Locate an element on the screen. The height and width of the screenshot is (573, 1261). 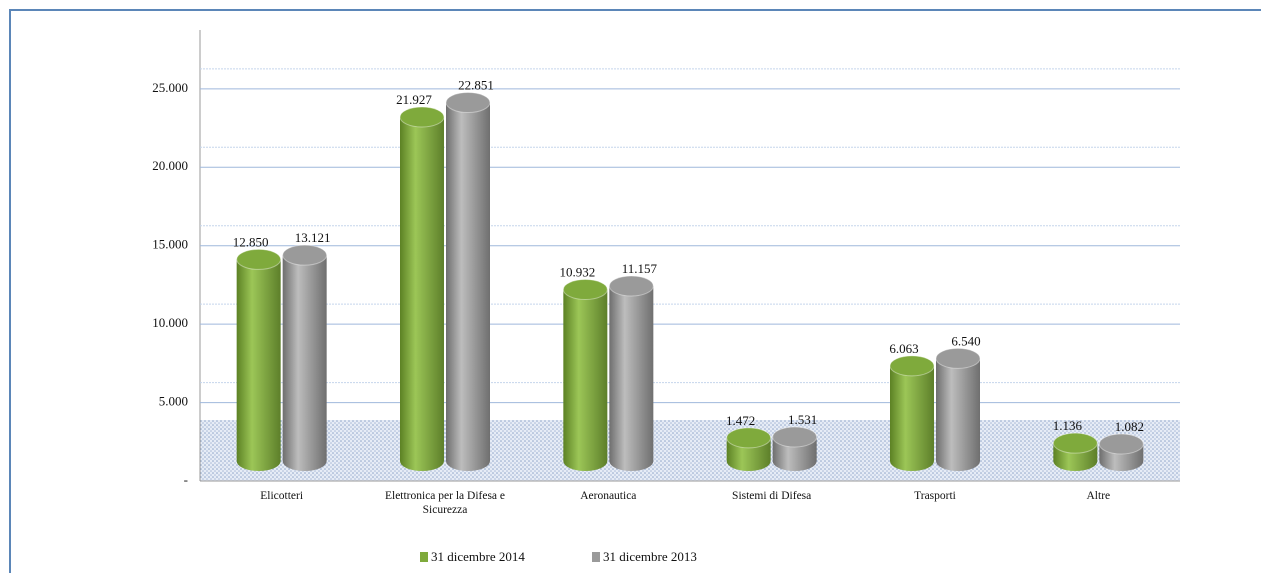
x-tick-label-box: Altre is located at coordinates (1098, 496).